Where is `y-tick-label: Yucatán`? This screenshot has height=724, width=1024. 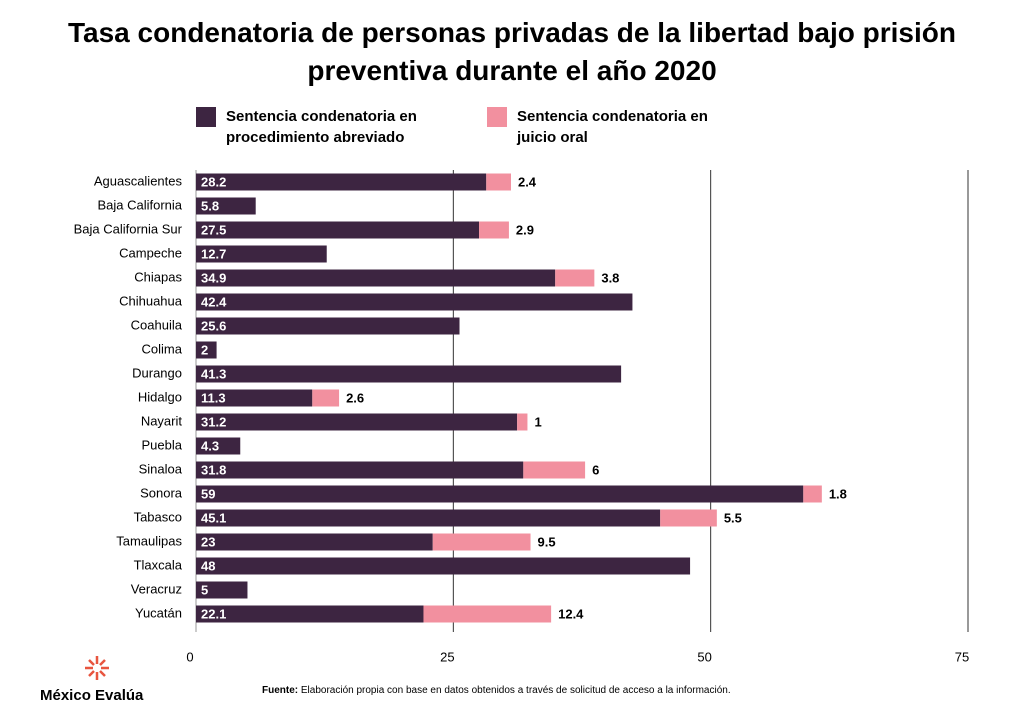
y-tick-label: Yucatán is located at coordinates (158, 612).